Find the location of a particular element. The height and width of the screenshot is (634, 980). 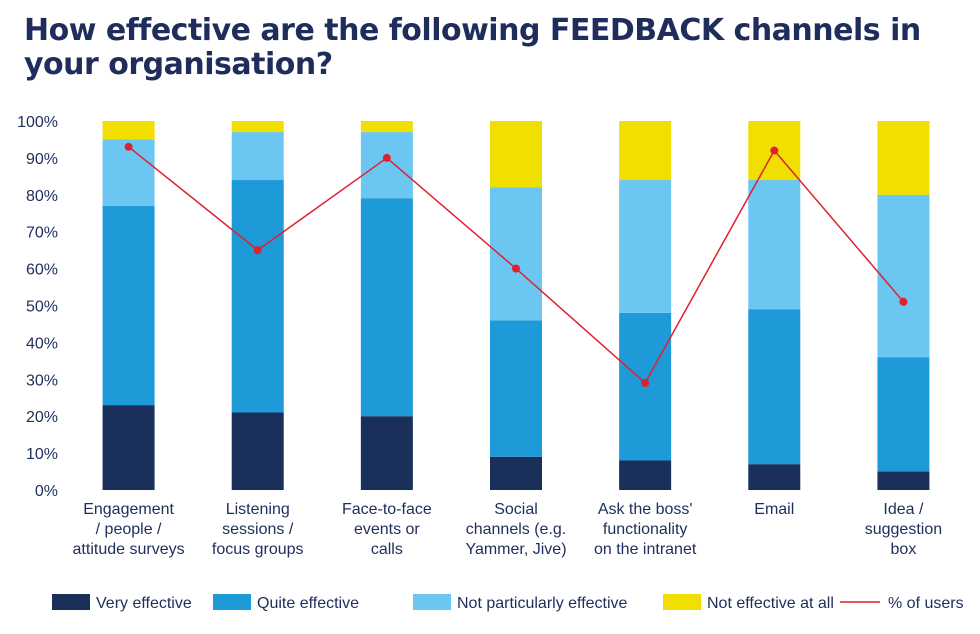

category-label: functionality is located at coordinates (645, 529).